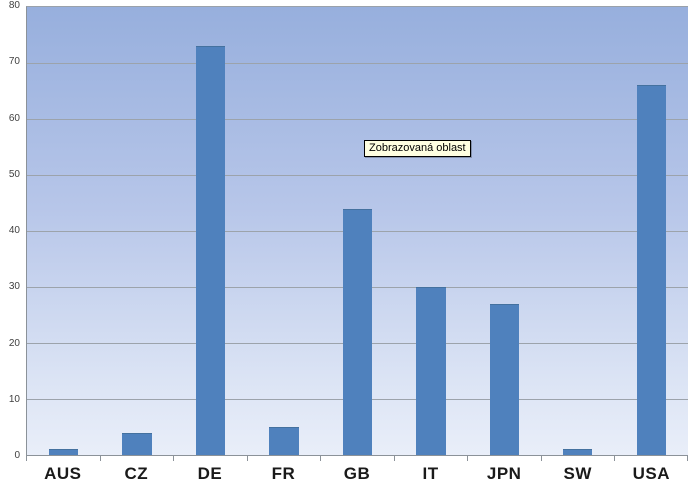 The image size is (700, 493). I want to click on plot-area-tooltip: Zobrazovaná oblast, so click(417, 148).